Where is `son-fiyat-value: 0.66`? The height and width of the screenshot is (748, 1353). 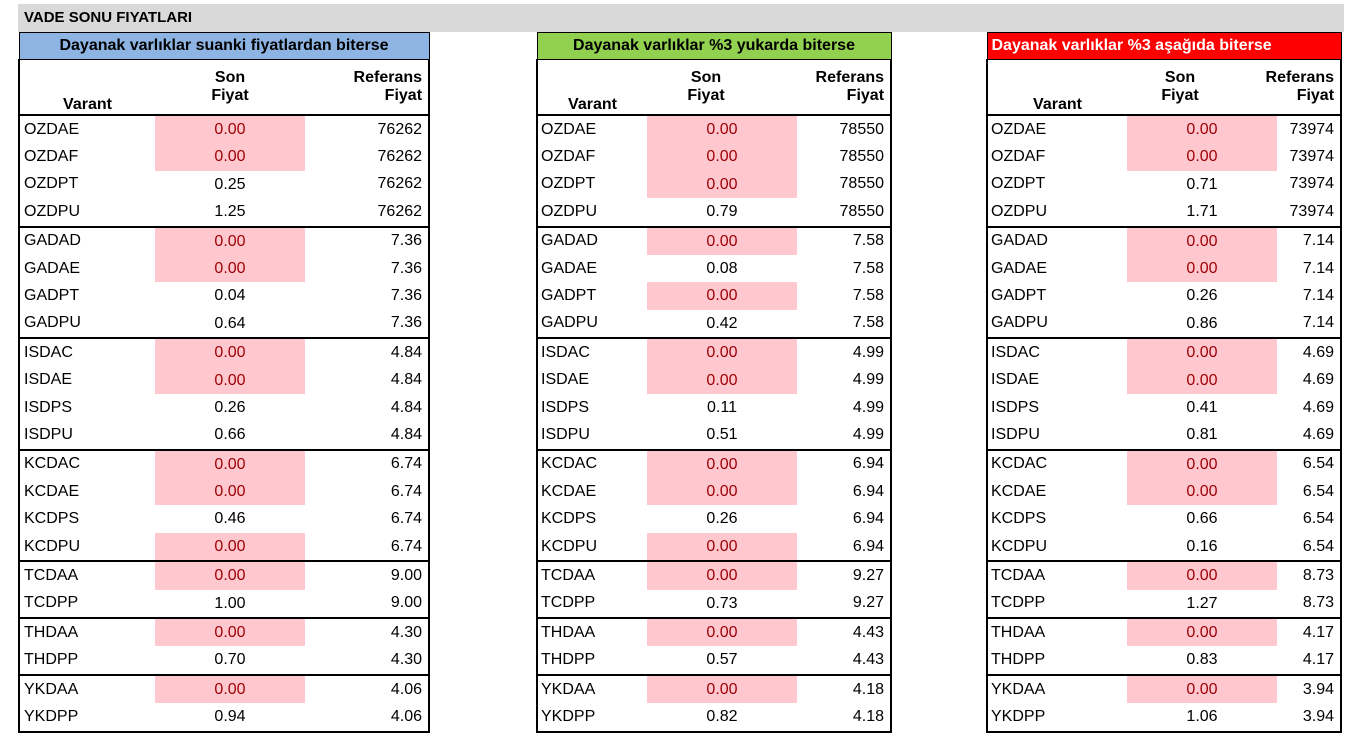 son-fiyat-value: 0.66 is located at coordinates (230, 435).